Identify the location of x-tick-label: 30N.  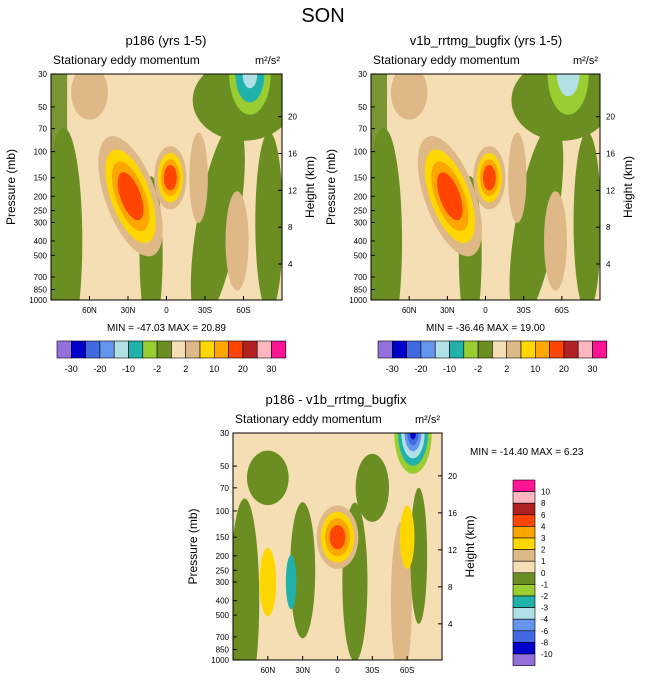
(302, 670).